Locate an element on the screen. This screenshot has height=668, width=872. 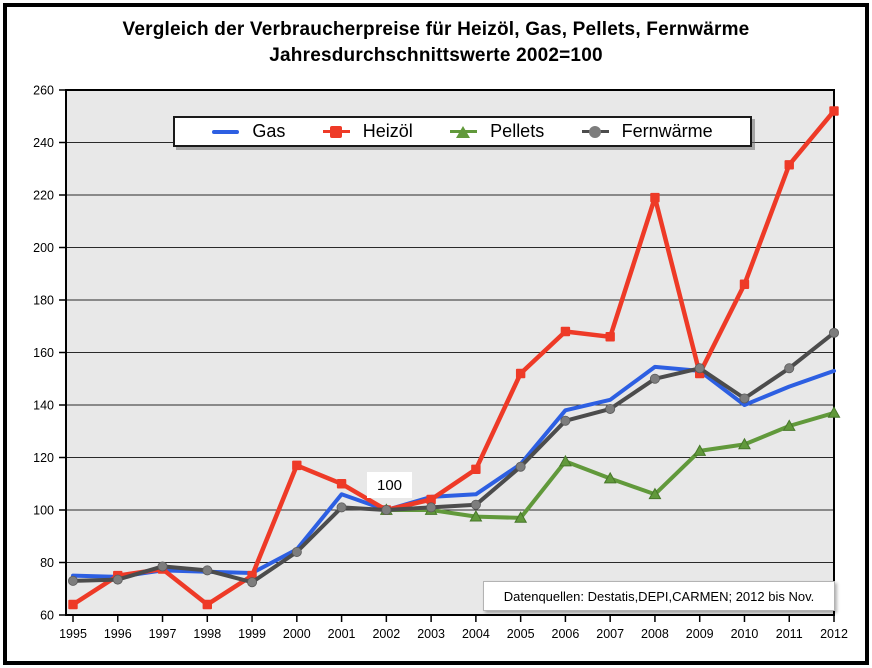
x-axis-tick-label: 2010 is located at coordinates (745, 634).